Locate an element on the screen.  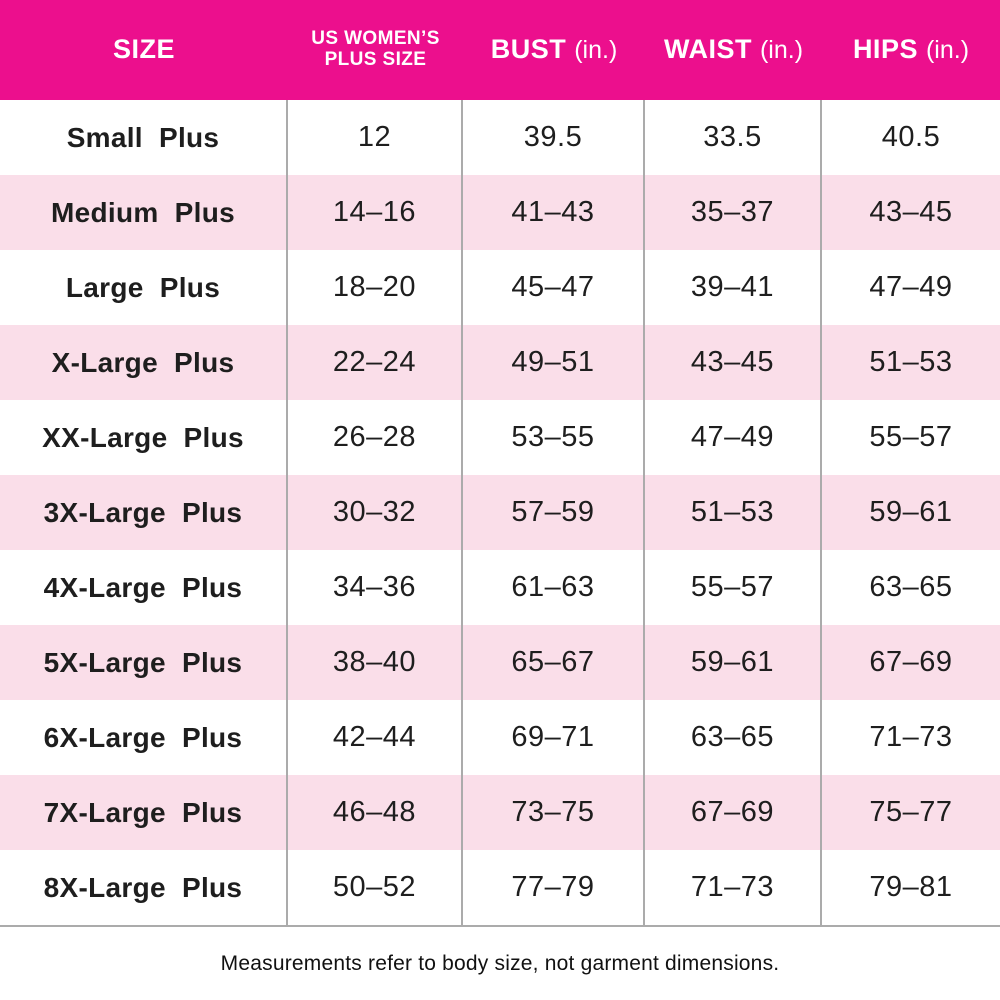
table-row-small-plus: Small Plus 12 39.5 33.5 40.5 is located at coordinates (500, 137).